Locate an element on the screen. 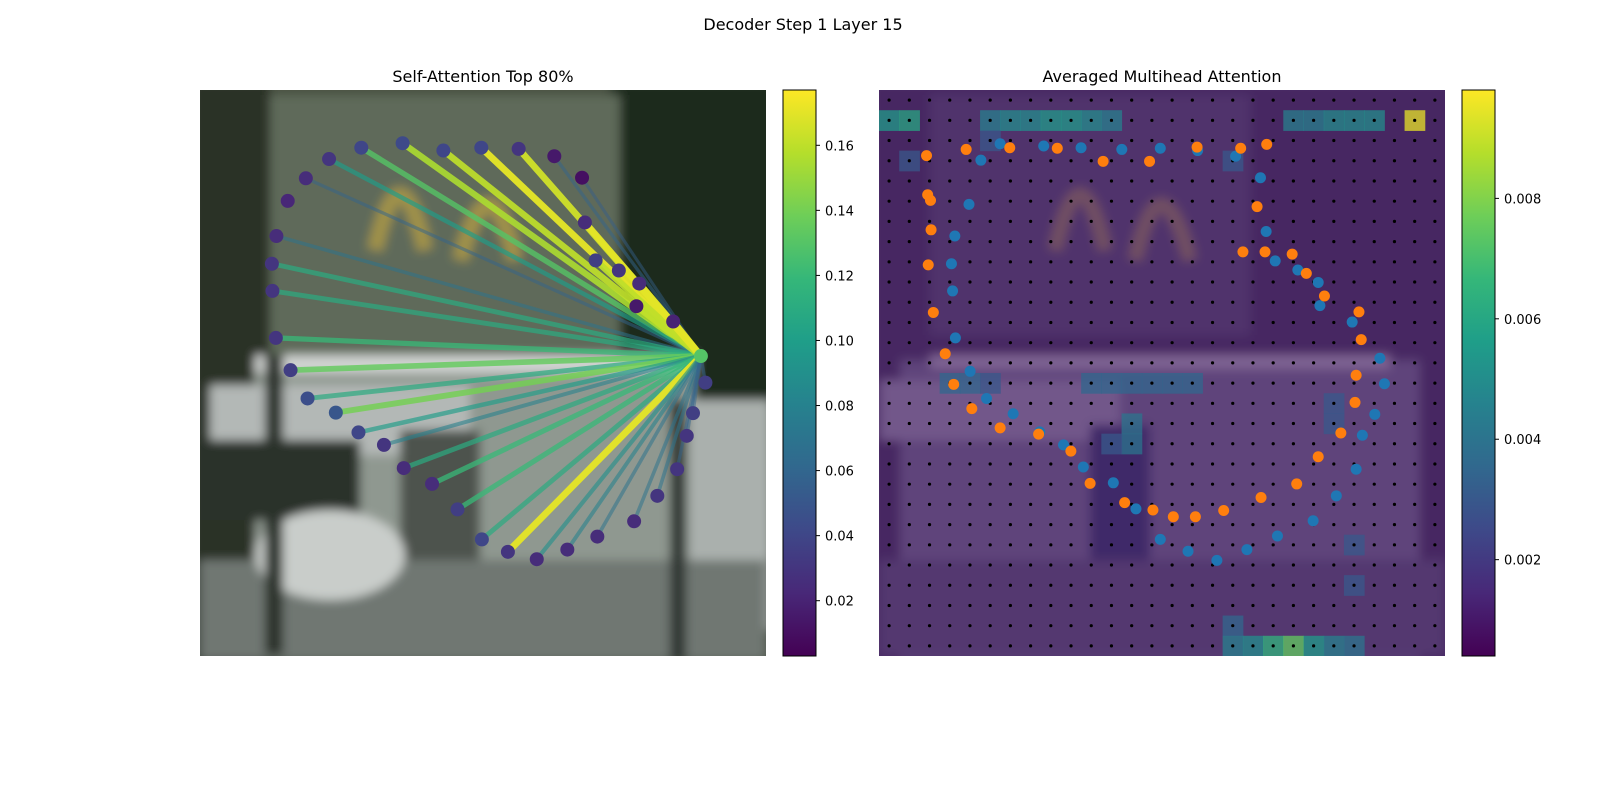 The width and height of the screenshot is (1600, 800). colorbar-tick-label: 0.16 is located at coordinates (839, 146).